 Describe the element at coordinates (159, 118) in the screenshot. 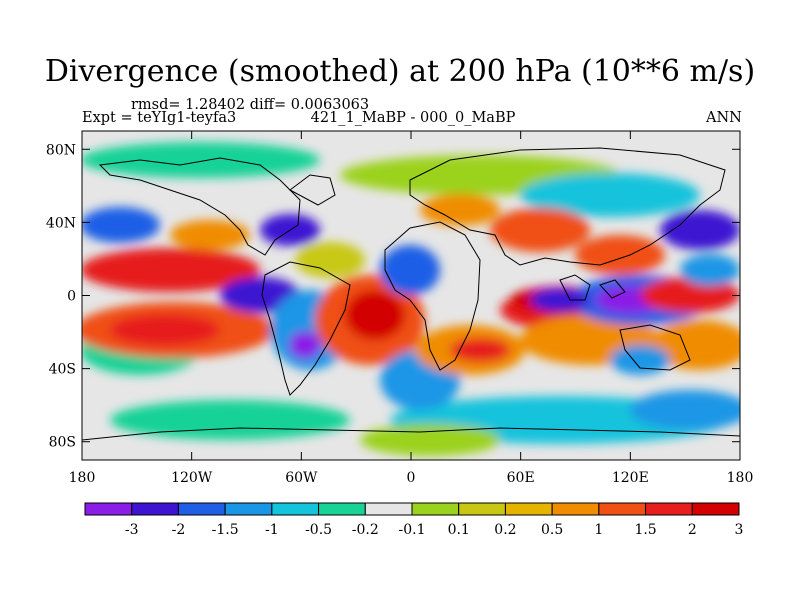

I see `experiment-label: Expt = teYIg1-teyfa3` at that location.